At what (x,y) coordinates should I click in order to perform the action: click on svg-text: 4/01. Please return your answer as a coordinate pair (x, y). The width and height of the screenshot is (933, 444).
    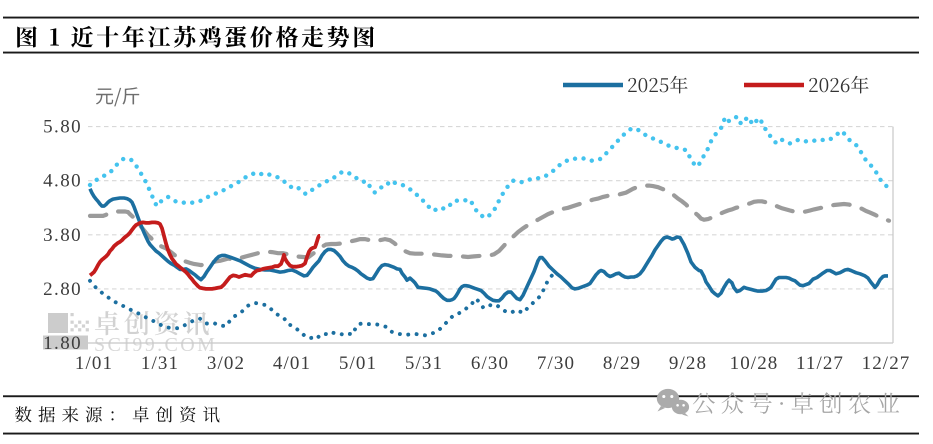
    Looking at the image, I should click on (292, 363).